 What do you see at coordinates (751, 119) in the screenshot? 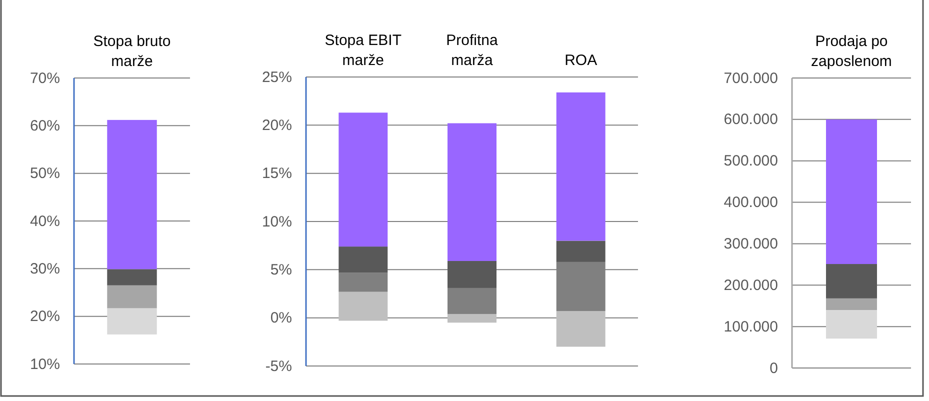
I see `y-tick-label: 600.000` at bounding box center [751, 119].